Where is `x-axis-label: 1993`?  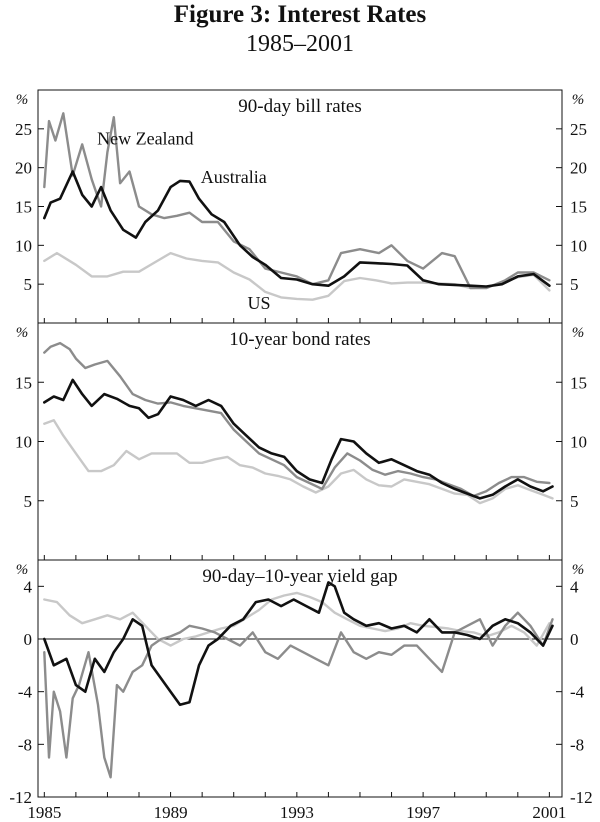 x-axis-label: 1993 is located at coordinates (297, 812).